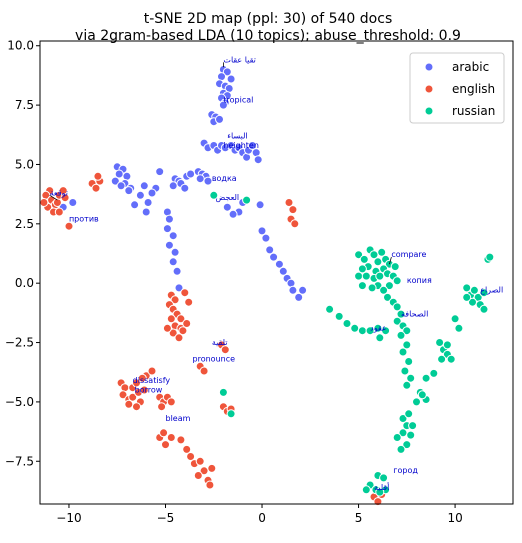 This screenshot has height=543, width=522. Describe the element at coordinates (214, 359) in the screenshot. I see `annotation-label-14: pronounce` at that location.